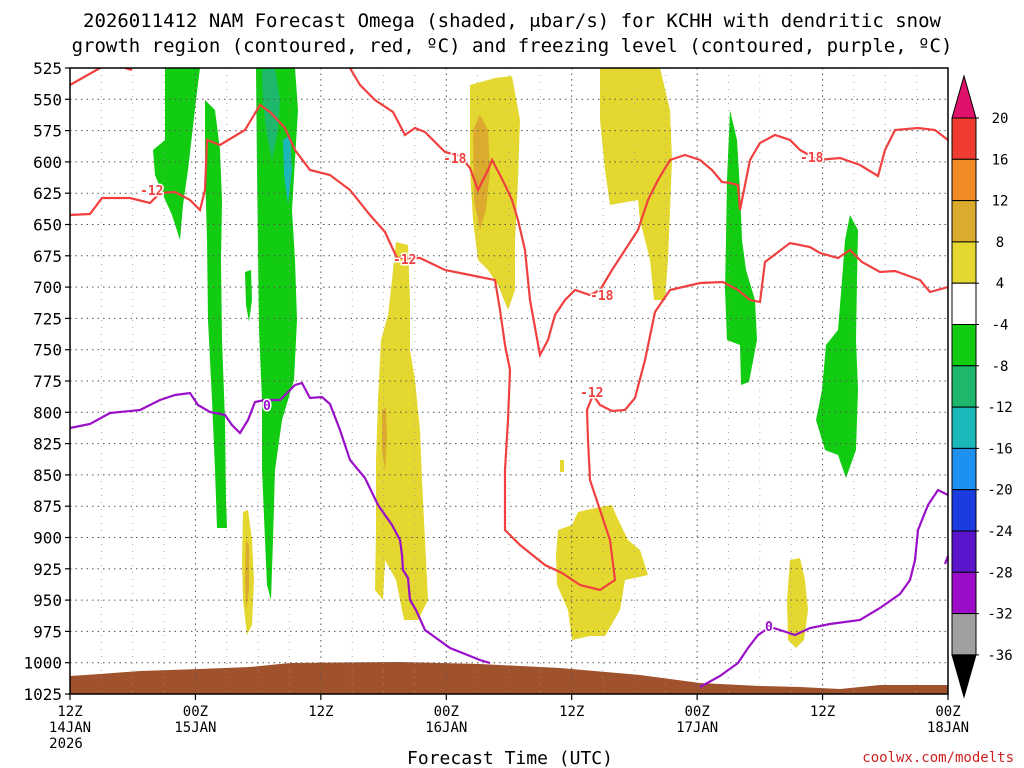  I want to click on y-tick-label: 775, so click(47, 381).